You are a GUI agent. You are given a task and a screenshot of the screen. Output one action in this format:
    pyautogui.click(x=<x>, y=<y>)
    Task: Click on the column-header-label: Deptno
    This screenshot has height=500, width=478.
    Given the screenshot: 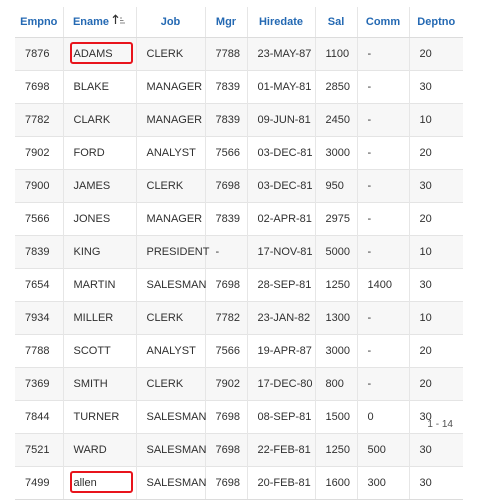 What is the action you would take?
    pyautogui.click(x=436, y=21)
    